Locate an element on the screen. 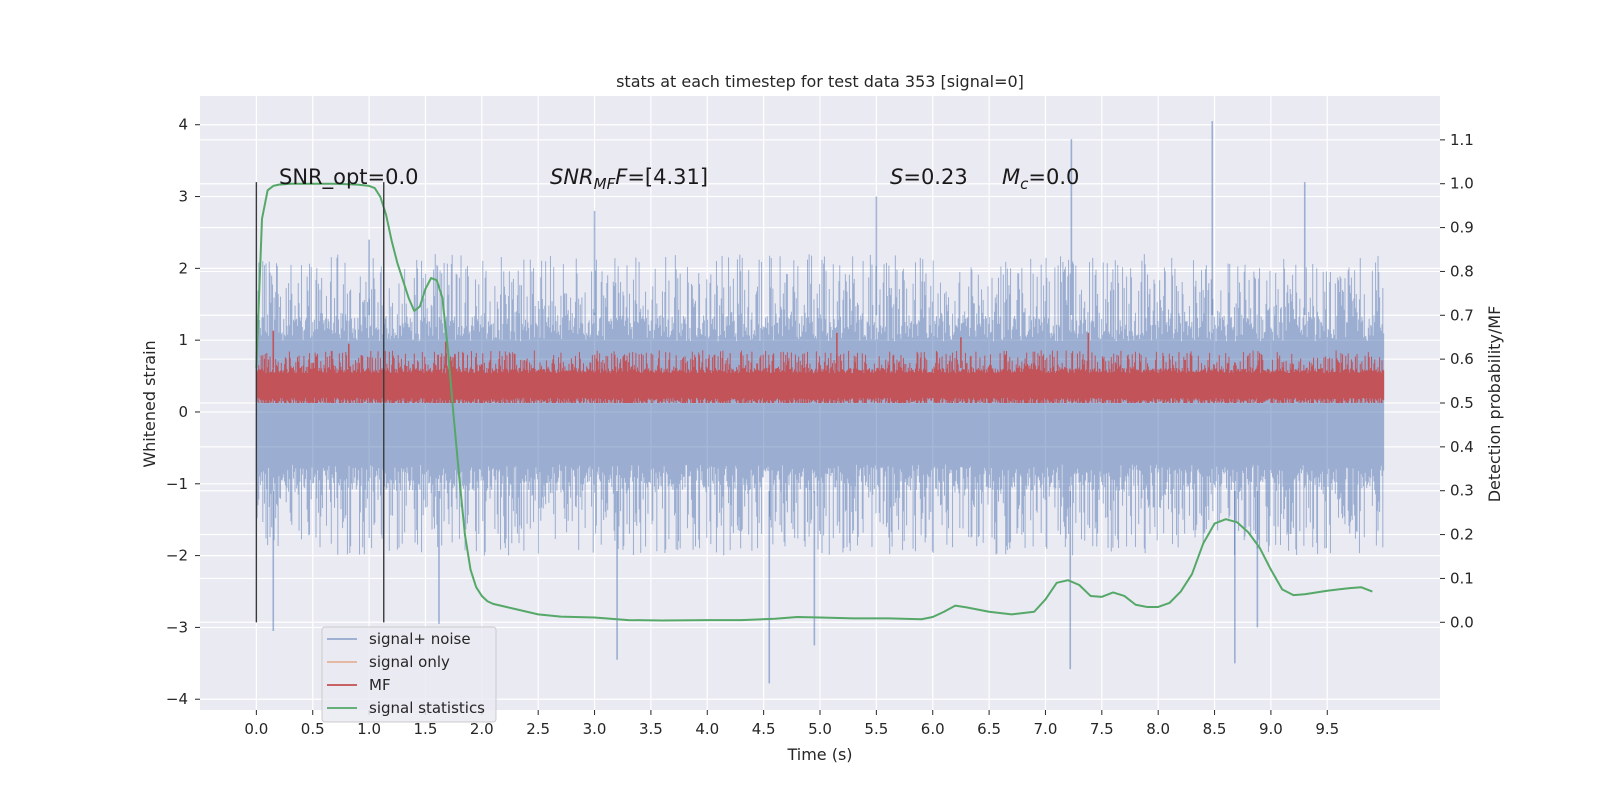 This screenshot has height=800, width=1600. y-right-tick-label: 0.7 is located at coordinates (1462, 315).